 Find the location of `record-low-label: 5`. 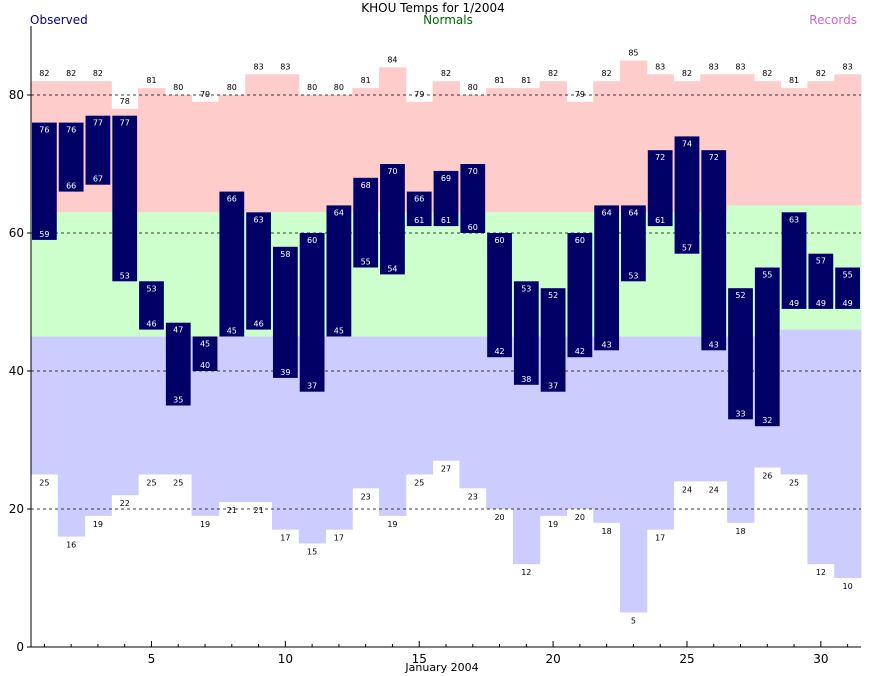

record-low-label: 5 is located at coordinates (633, 621).